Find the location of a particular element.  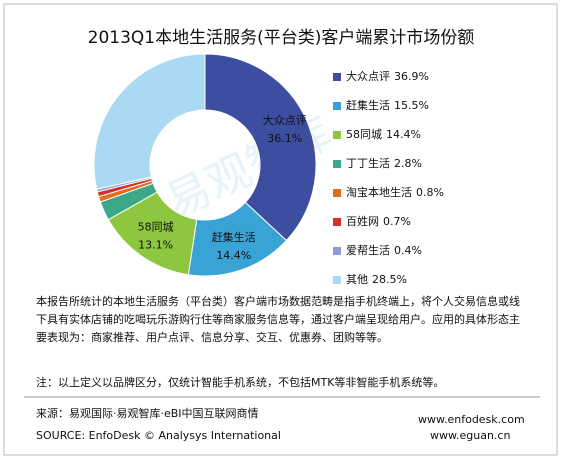

legend-entry: 淘宝本地生活 0.8% is located at coordinates (395, 192).